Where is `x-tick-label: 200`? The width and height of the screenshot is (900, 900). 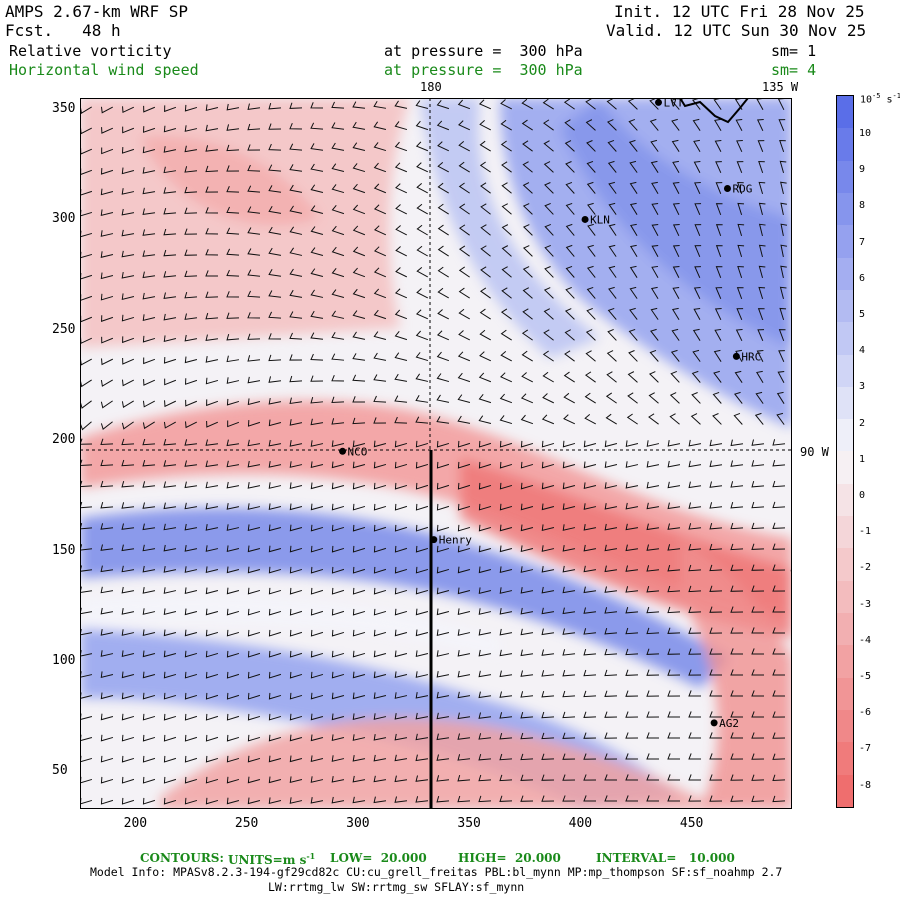
x-tick-label: 200 is located at coordinates (135, 823).